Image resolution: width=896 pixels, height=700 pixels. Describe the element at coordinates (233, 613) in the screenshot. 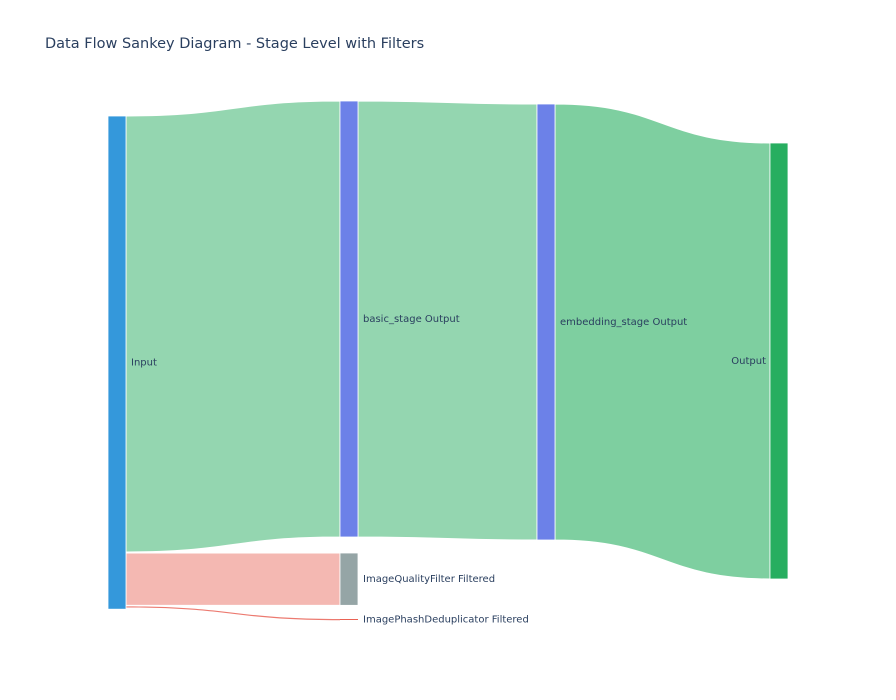

I see `link-input-to-ipd` at that location.